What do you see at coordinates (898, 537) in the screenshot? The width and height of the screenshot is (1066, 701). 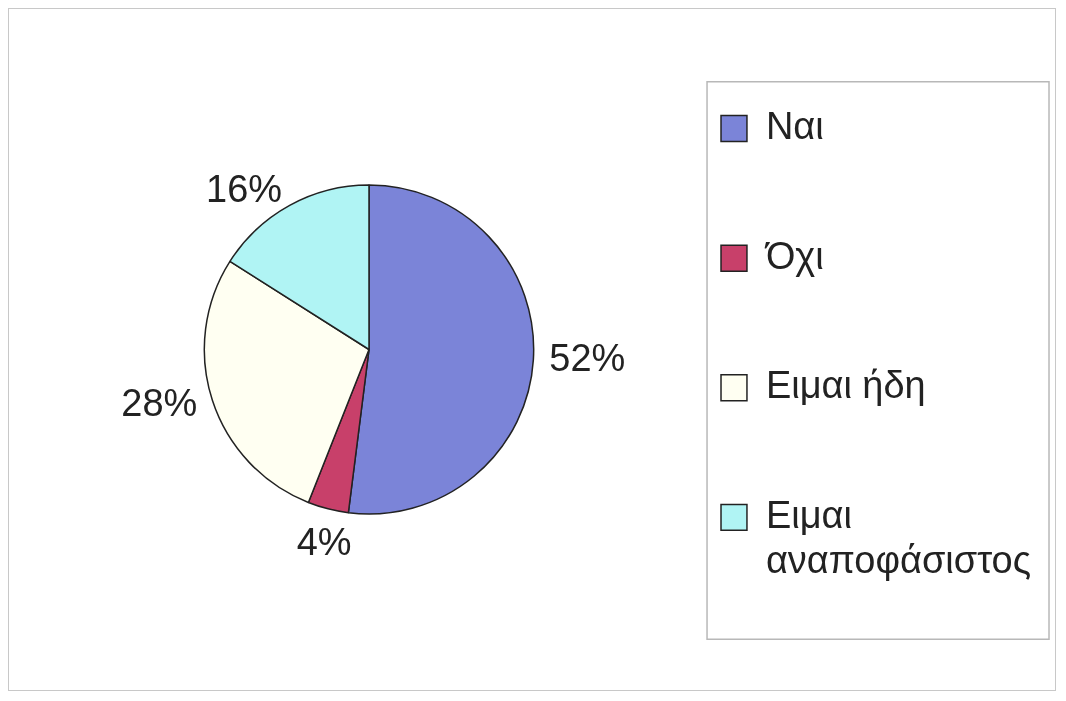 I see `legend-label: Ειμαι αναποφάσιστος` at bounding box center [898, 537].